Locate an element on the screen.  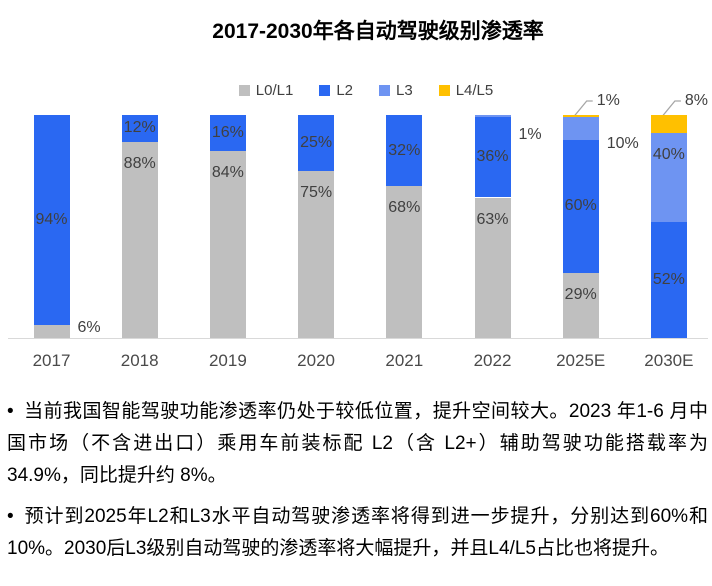
x-axis-label-2030E: 2030E is located at coordinates (669, 360).